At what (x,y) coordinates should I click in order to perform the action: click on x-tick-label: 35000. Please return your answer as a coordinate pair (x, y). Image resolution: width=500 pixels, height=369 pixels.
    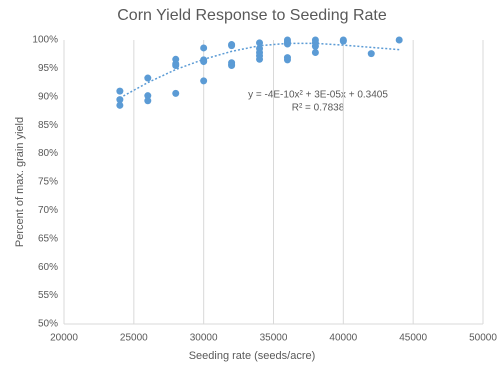
    Looking at the image, I should click on (274, 338).